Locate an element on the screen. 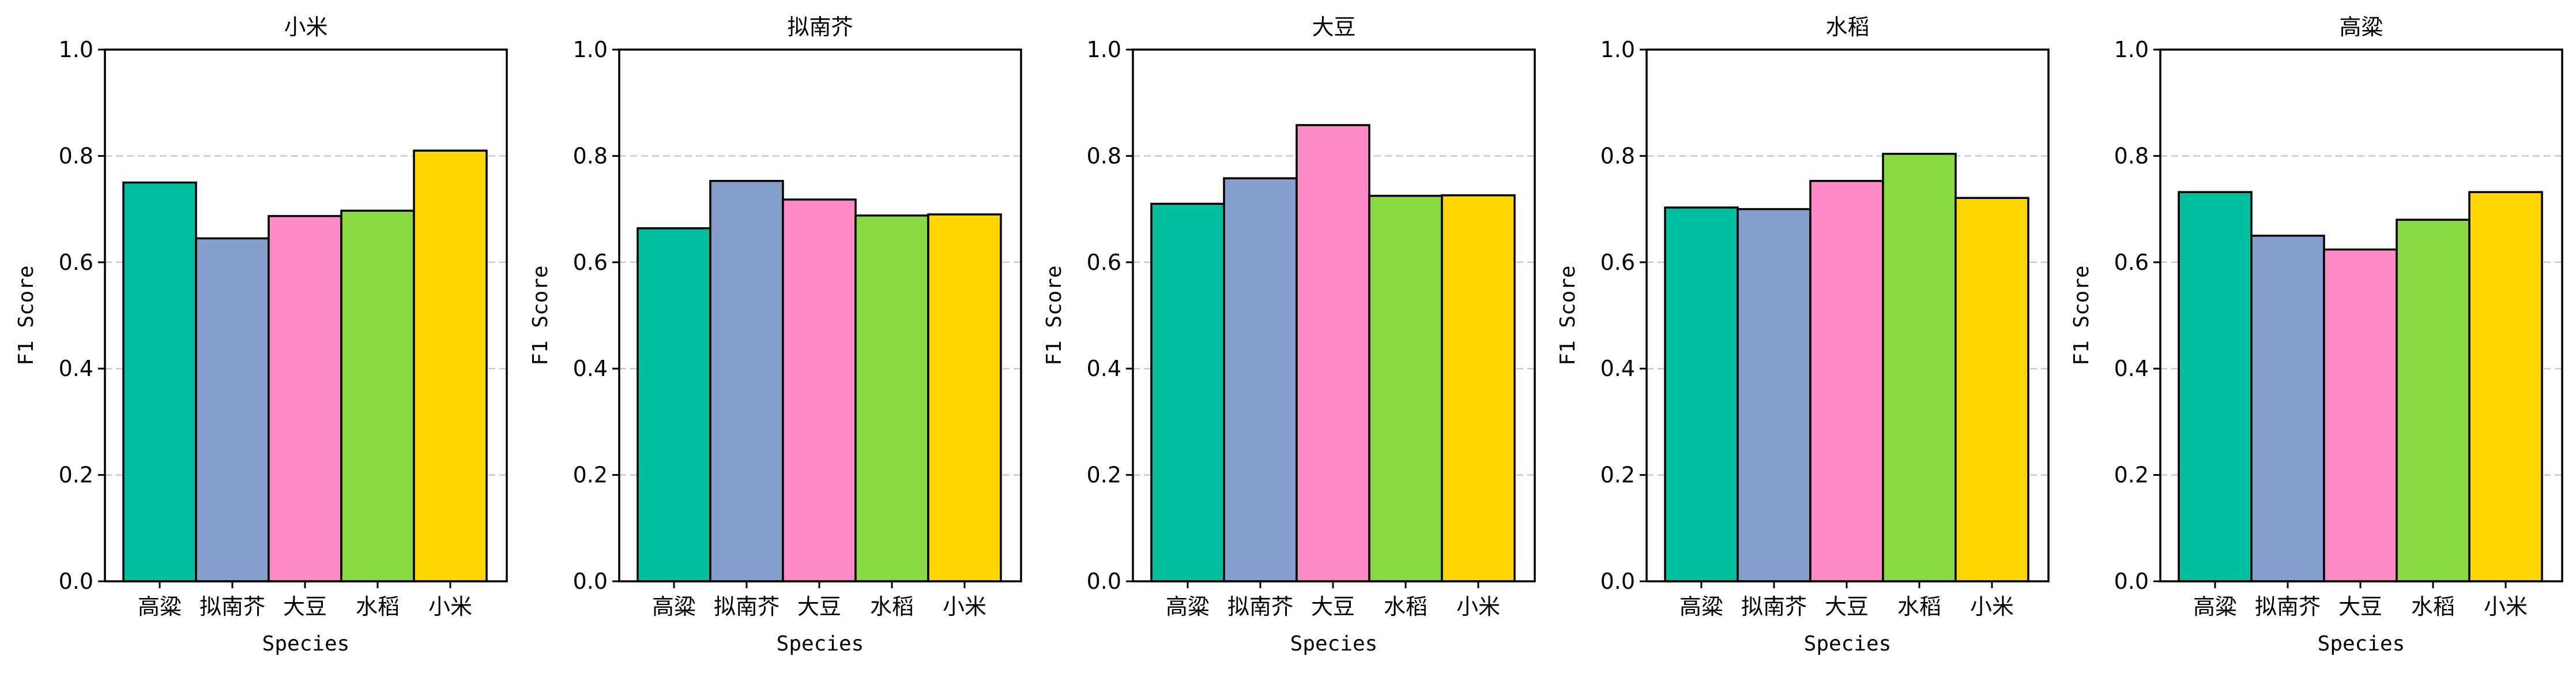 This screenshot has height=673, width=2576. chart-title: 高粱 is located at coordinates (2361, 27).